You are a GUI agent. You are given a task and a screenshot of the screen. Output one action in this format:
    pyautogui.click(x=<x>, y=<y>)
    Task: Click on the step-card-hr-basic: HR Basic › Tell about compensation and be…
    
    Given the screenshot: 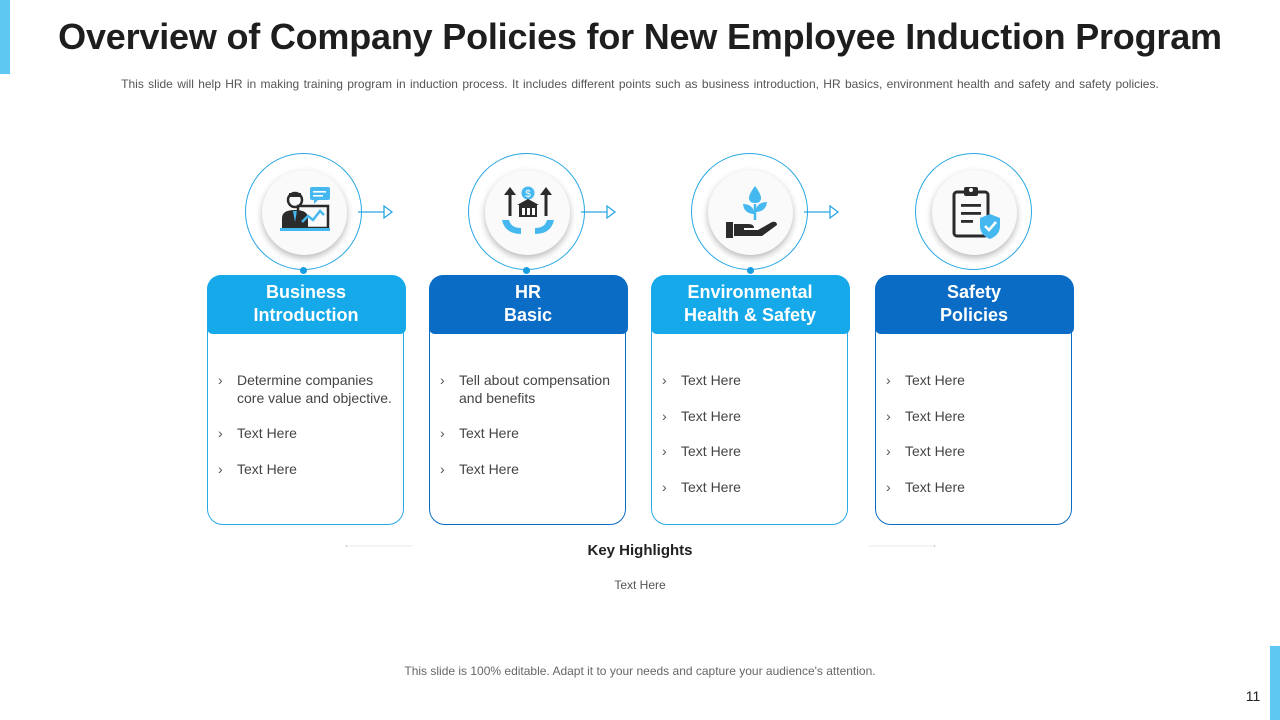 What is the action you would take?
    pyautogui.click(x=528, y=399)
    